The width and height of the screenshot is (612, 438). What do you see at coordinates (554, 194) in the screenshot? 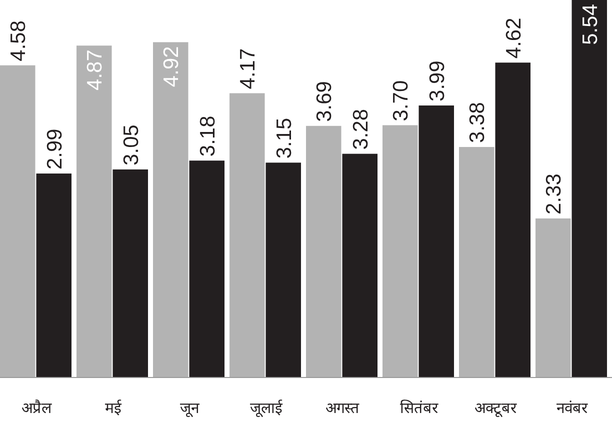
I see `data-label: 2.33` at bounding box center [554, 194].